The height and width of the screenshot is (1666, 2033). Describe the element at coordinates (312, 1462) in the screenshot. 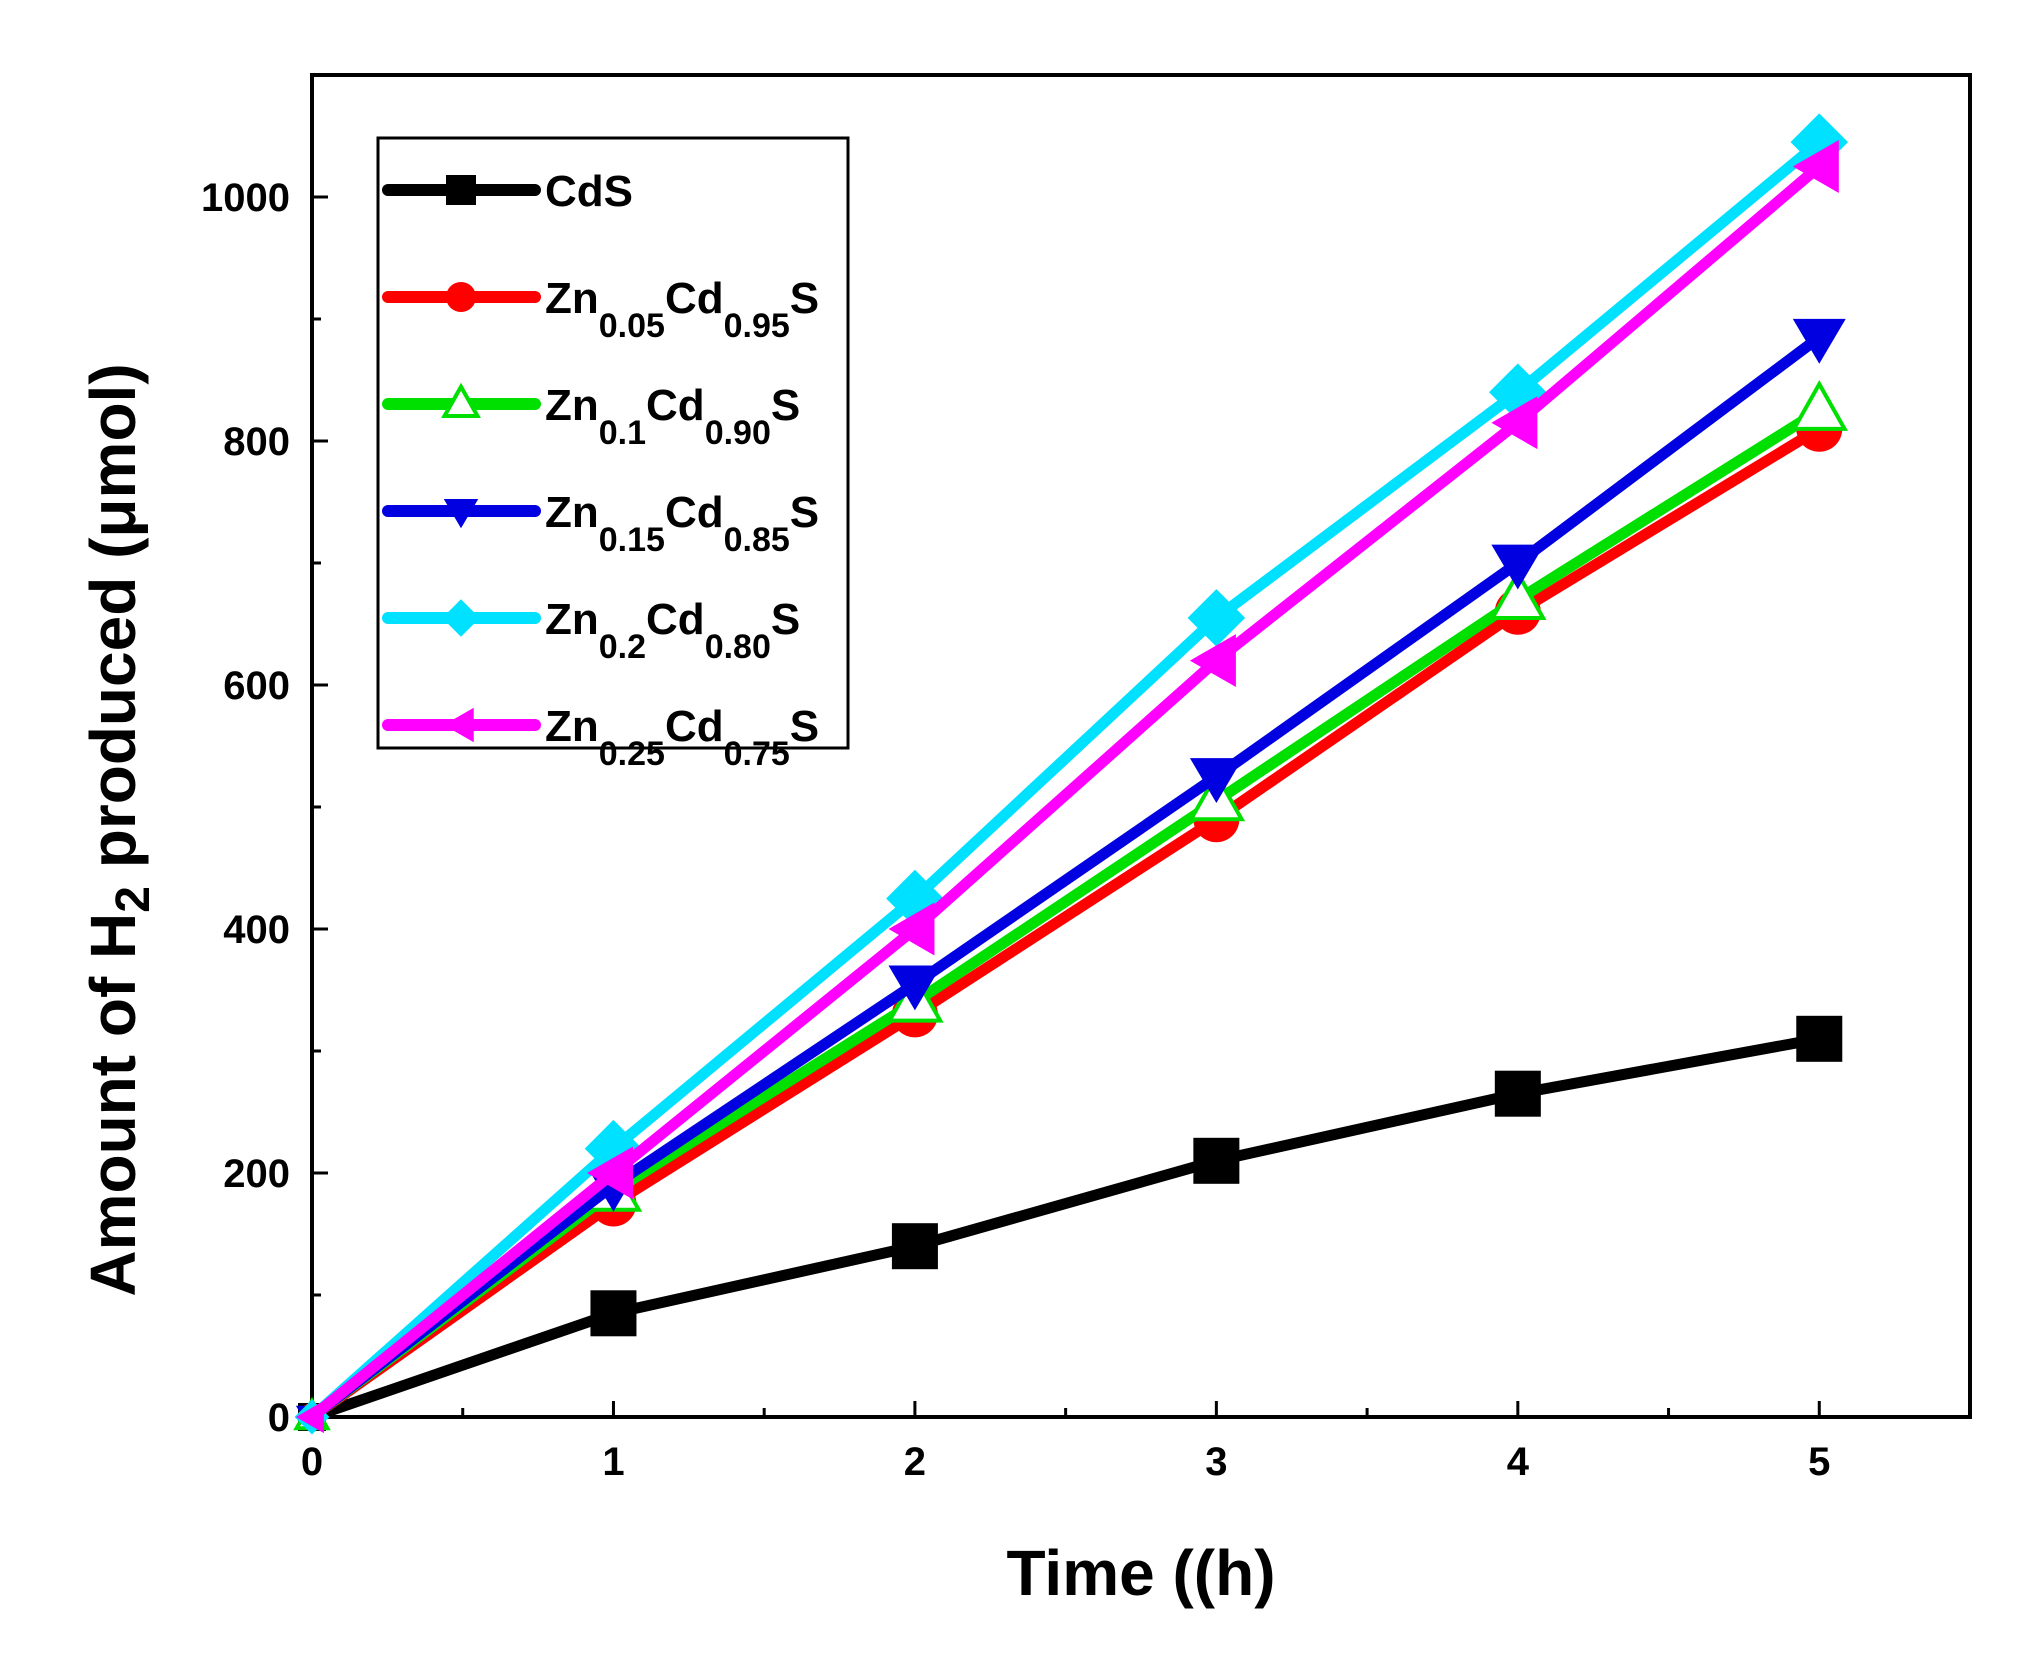

I see `x-tick-label: 0` at that location.